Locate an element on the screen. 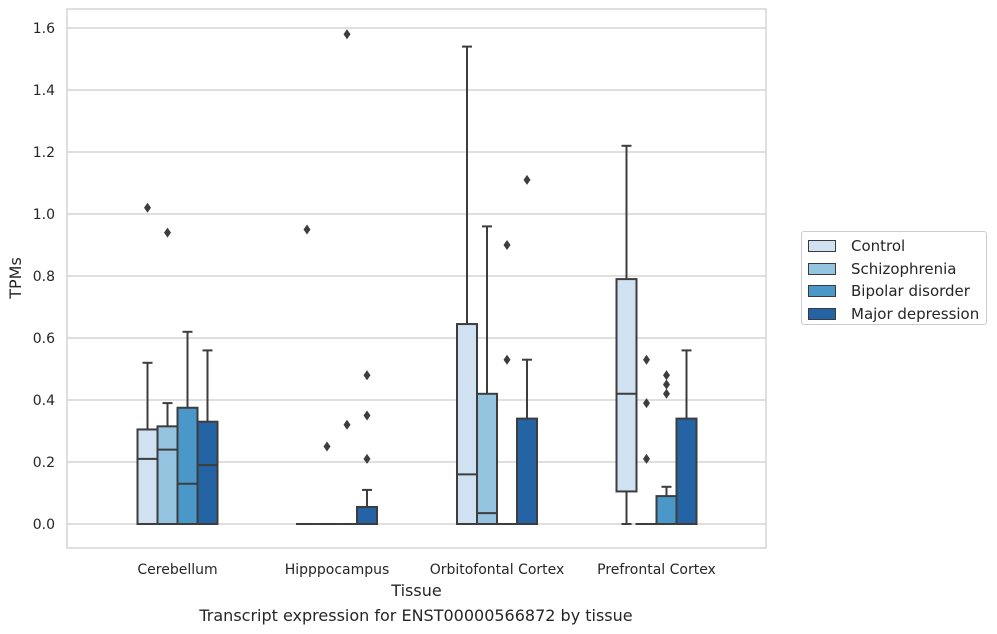  box-group-major-depression-orbitofontal-cortex is located at coordinates (527, 350).